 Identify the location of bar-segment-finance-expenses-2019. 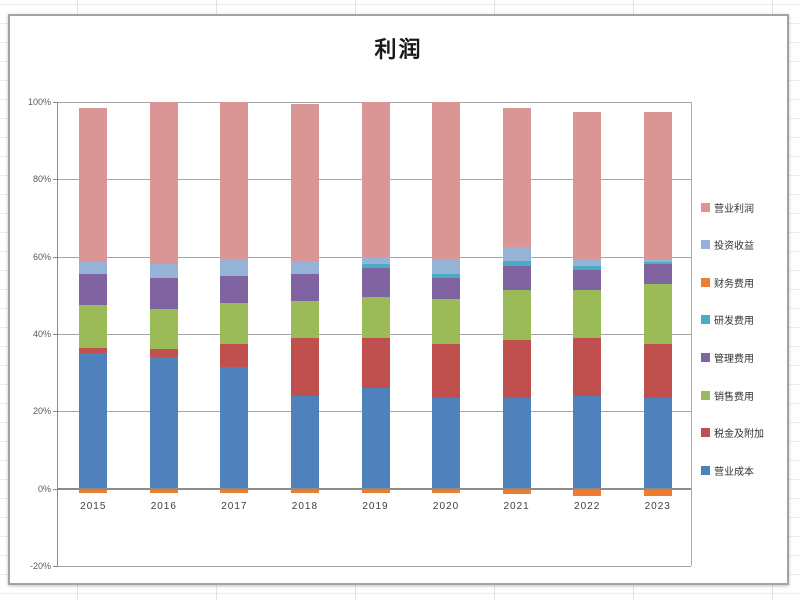
(375, 490).